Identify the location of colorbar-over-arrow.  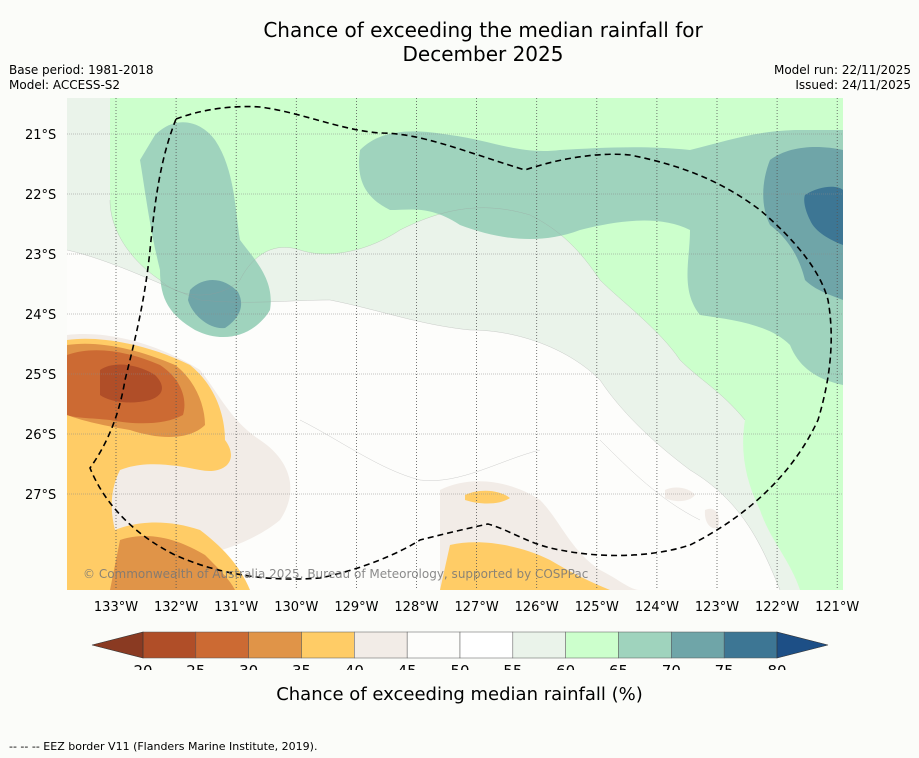
(802, 645).